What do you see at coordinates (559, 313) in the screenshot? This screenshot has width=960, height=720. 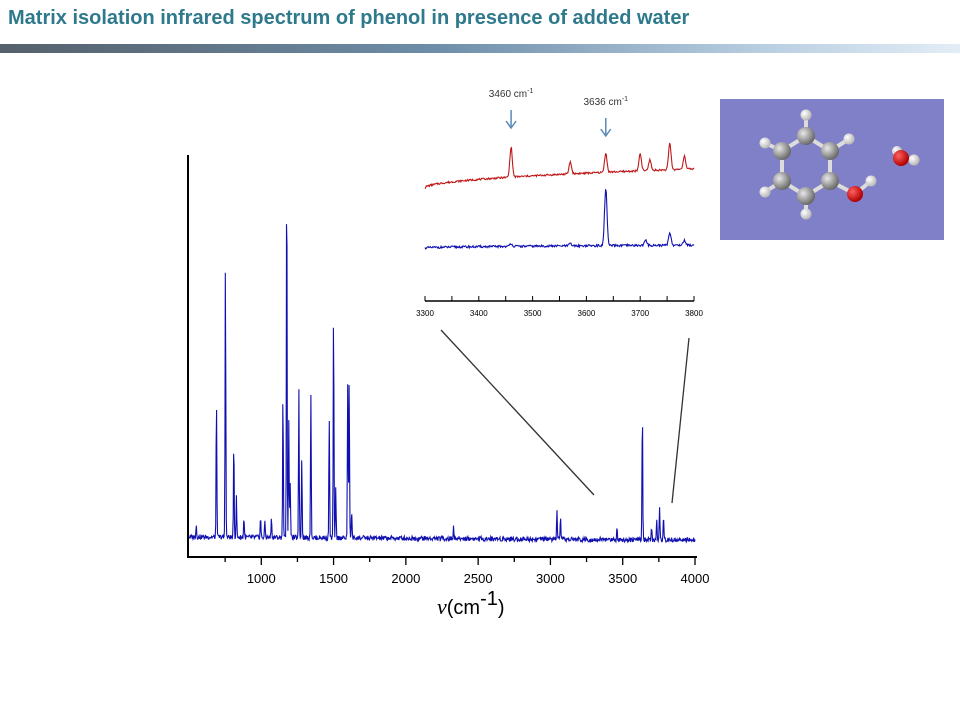 I see `inset-tick-labels: 3300 3400 3500 3600 3700 3800` at bounding box center [559, 313].